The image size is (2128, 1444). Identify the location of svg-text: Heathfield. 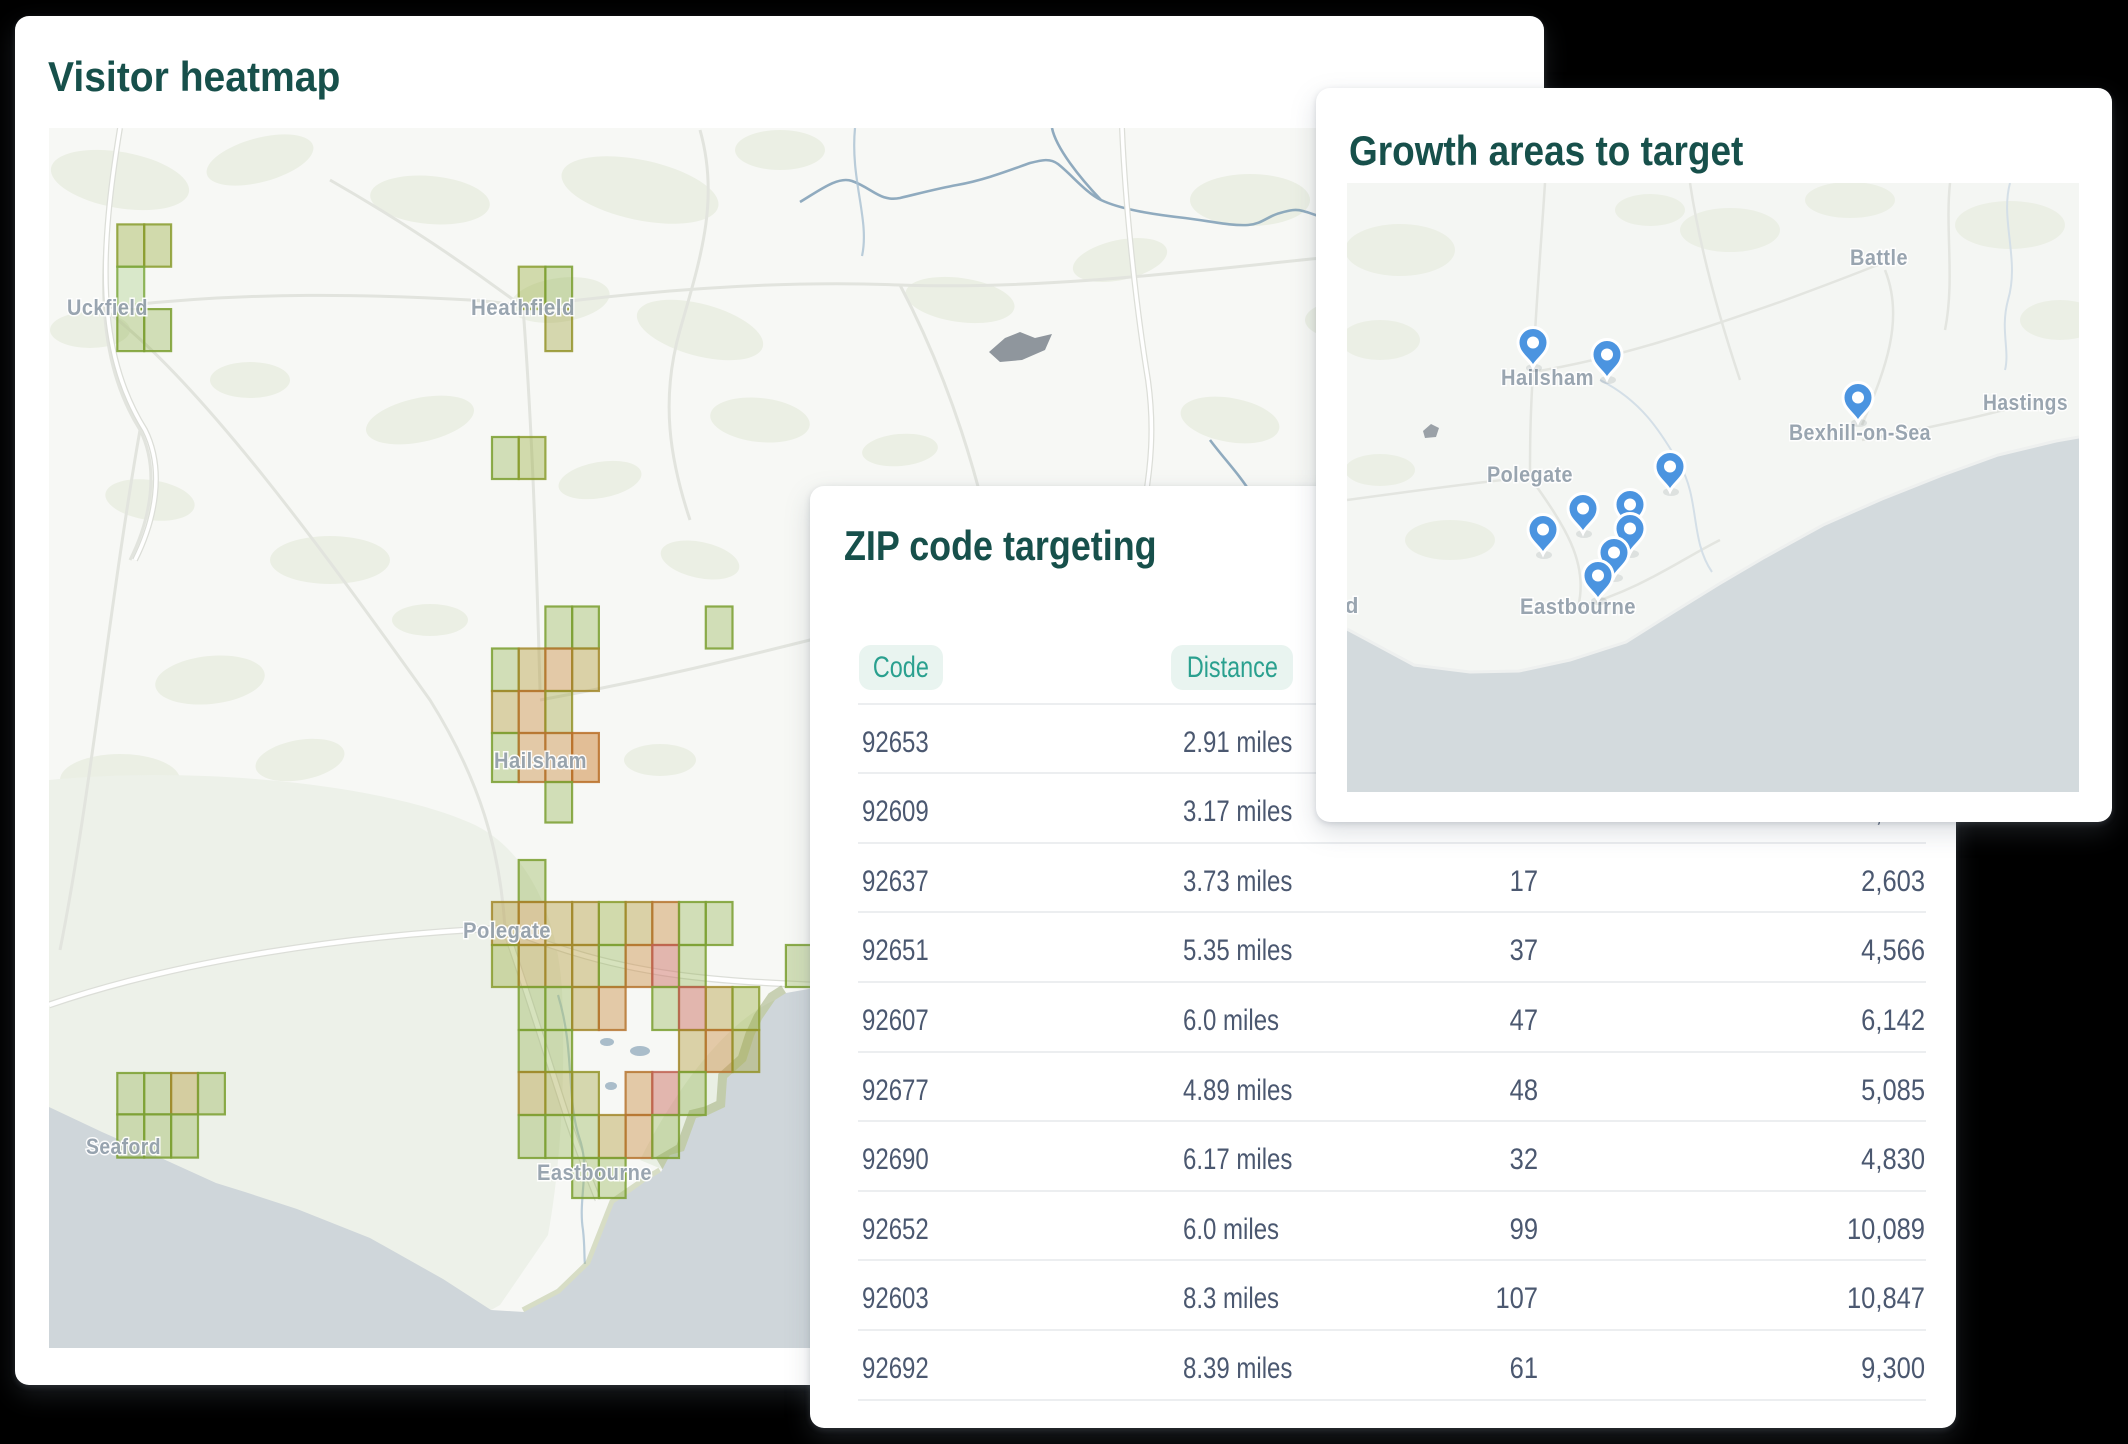
(523, 307).